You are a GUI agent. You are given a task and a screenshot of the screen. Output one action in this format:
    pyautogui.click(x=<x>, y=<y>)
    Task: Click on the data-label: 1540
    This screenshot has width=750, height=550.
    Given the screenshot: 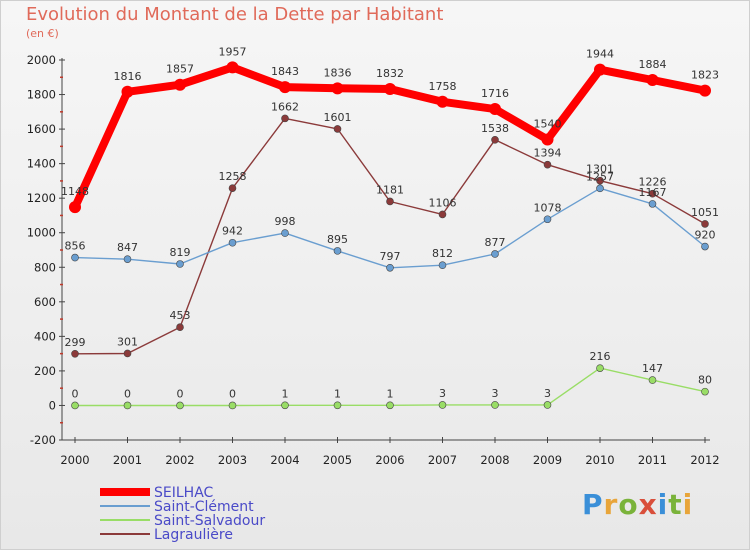 What is the action you would take?
    pyautogui.click(x=548, y=123)
    